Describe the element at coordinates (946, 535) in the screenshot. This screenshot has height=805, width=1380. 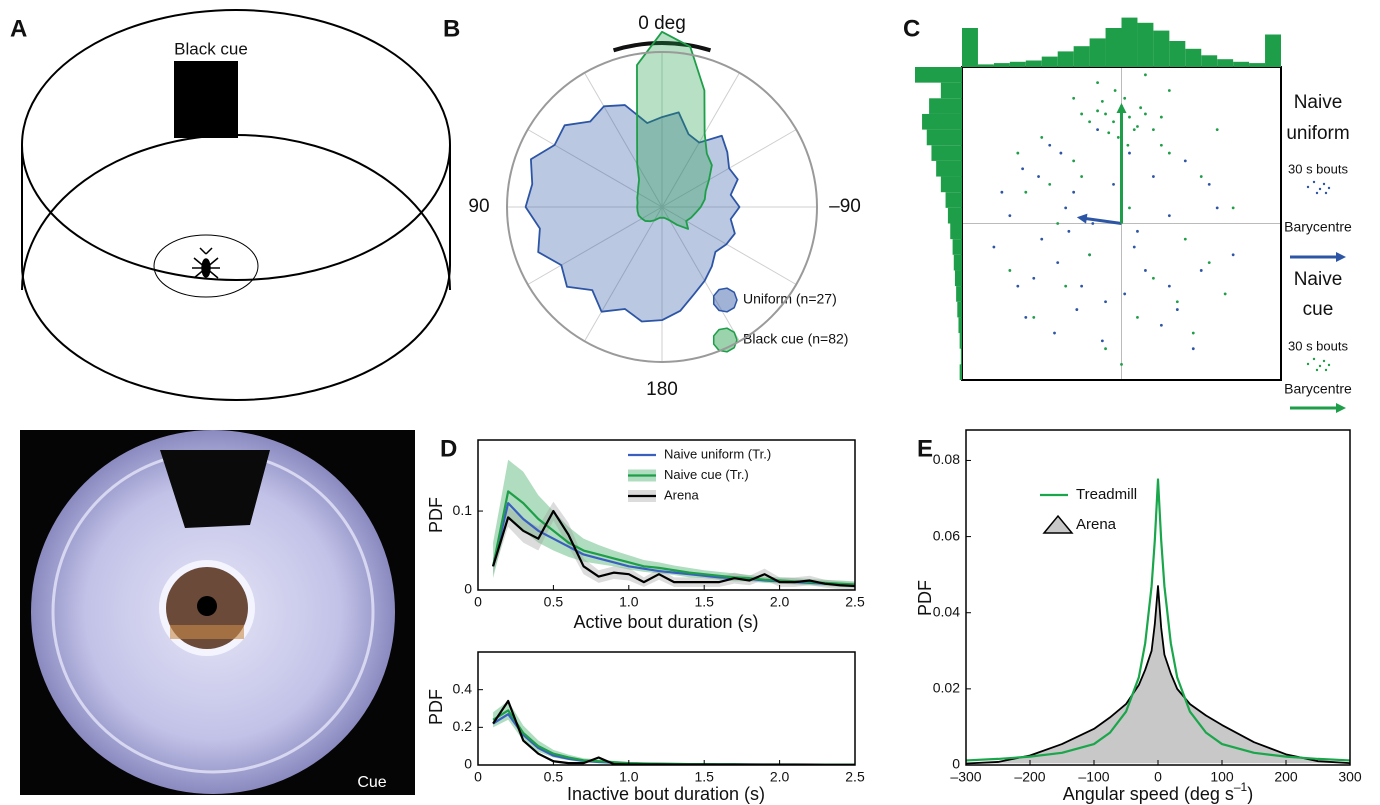
I see `y-tick-label: 0.06` at that location.